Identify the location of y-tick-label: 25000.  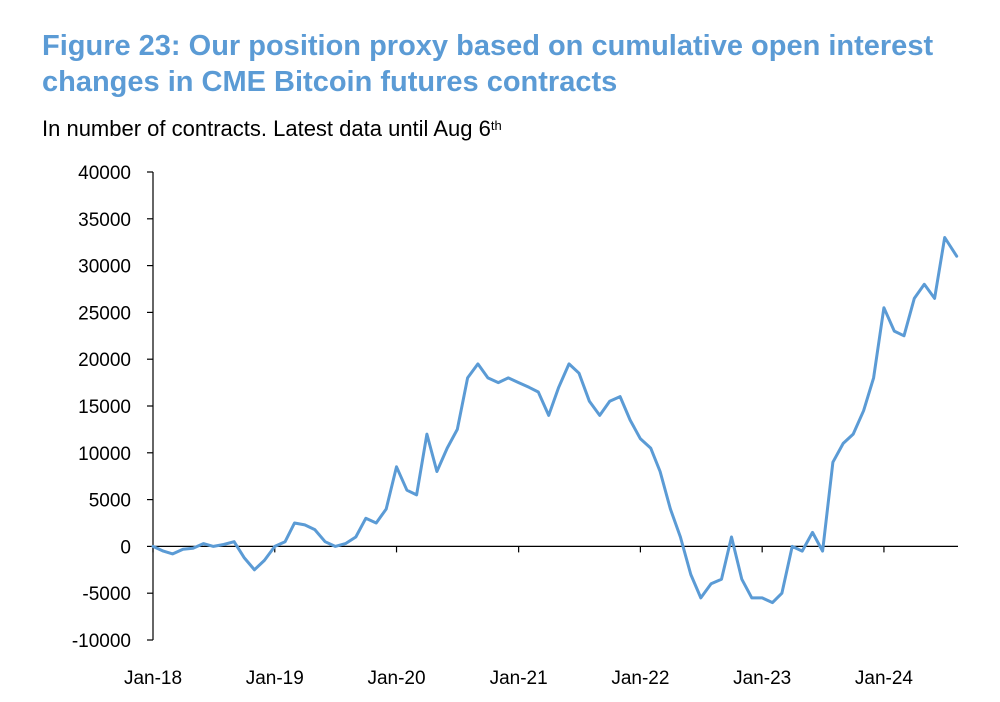
(104, 313).